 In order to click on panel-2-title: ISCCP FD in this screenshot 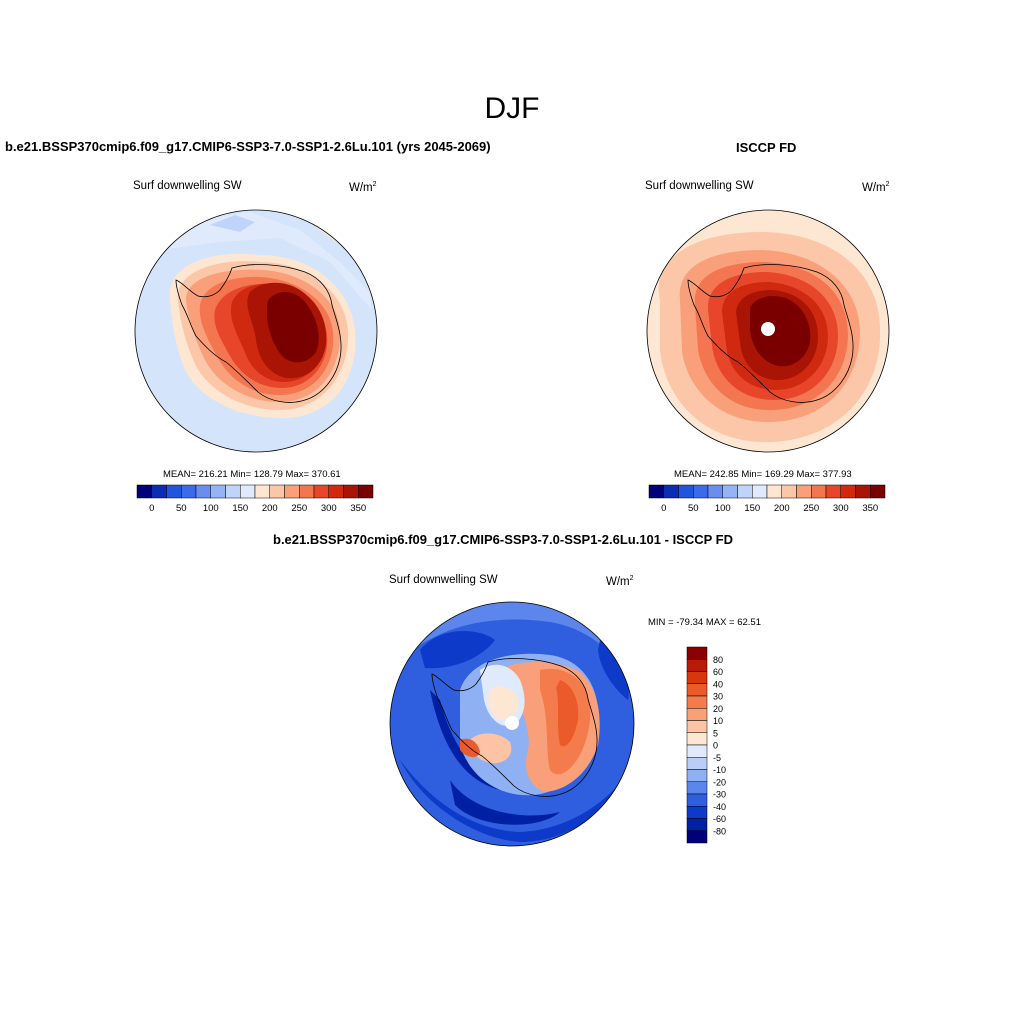, I will do `click(766, 147)`.